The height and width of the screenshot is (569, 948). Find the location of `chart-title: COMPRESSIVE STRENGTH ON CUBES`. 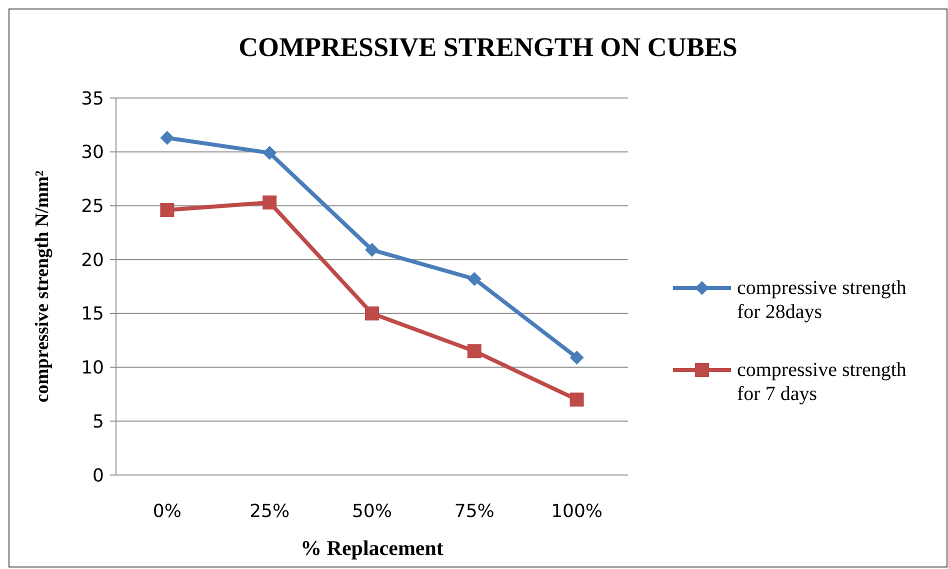

chart-title: COMPRESSIVE STRENGTH ON CUBES is located at coordinates (488, 47).